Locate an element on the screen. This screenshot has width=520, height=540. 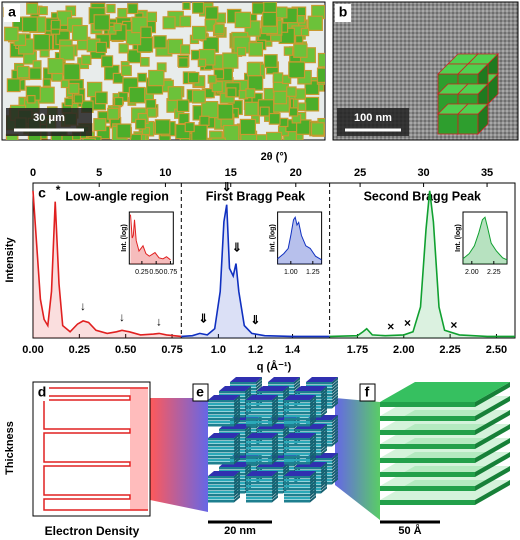
panel-label: b is located at coordinates (343, 12).